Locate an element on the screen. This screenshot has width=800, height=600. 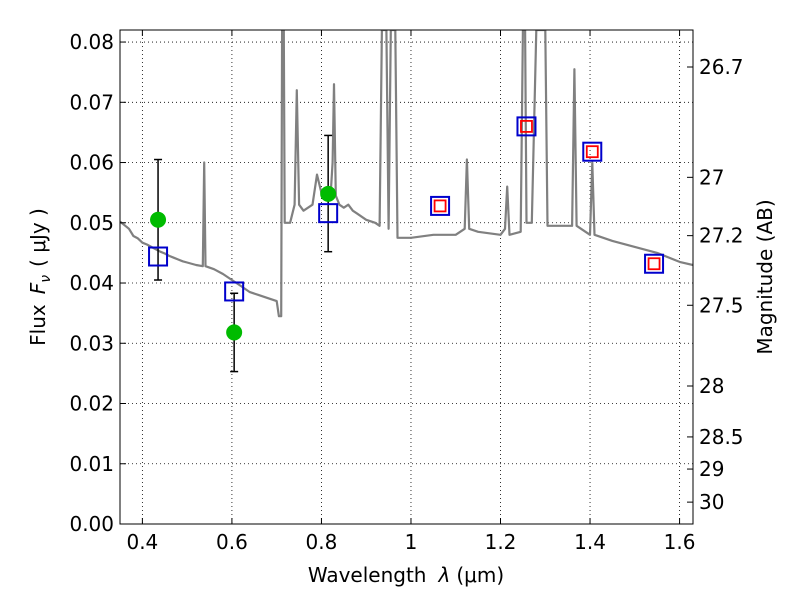
x-tick-label: 1.4 is located at coordinates (590, 542).